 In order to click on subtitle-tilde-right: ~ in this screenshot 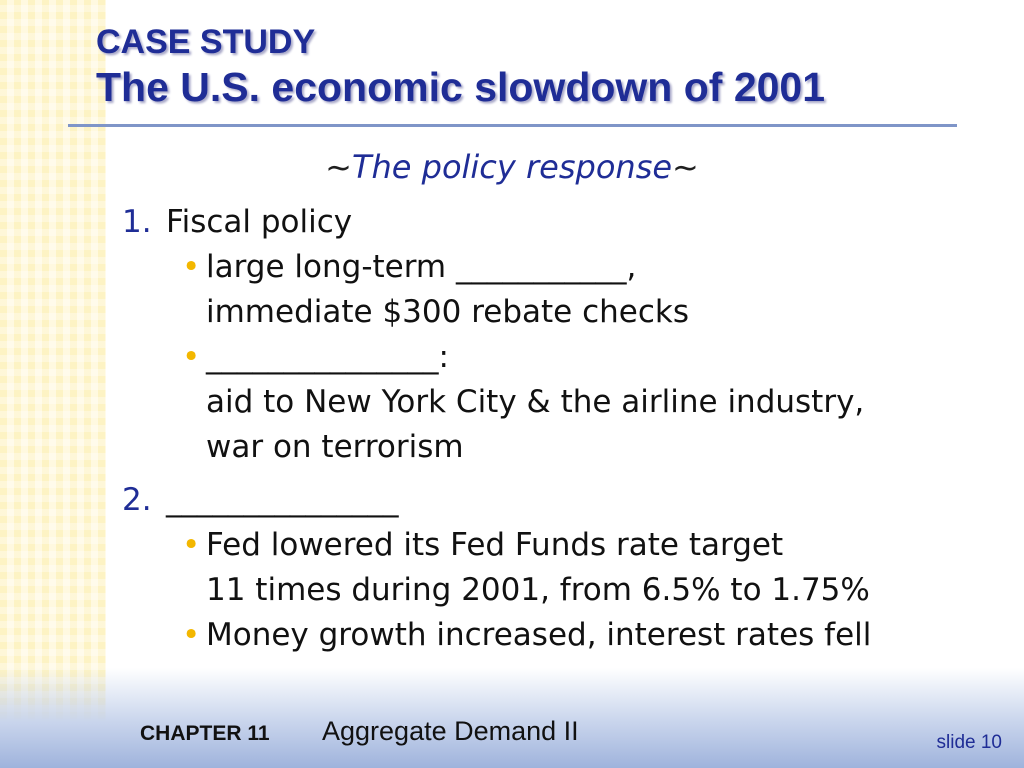, I will do `click(685, 167)`.